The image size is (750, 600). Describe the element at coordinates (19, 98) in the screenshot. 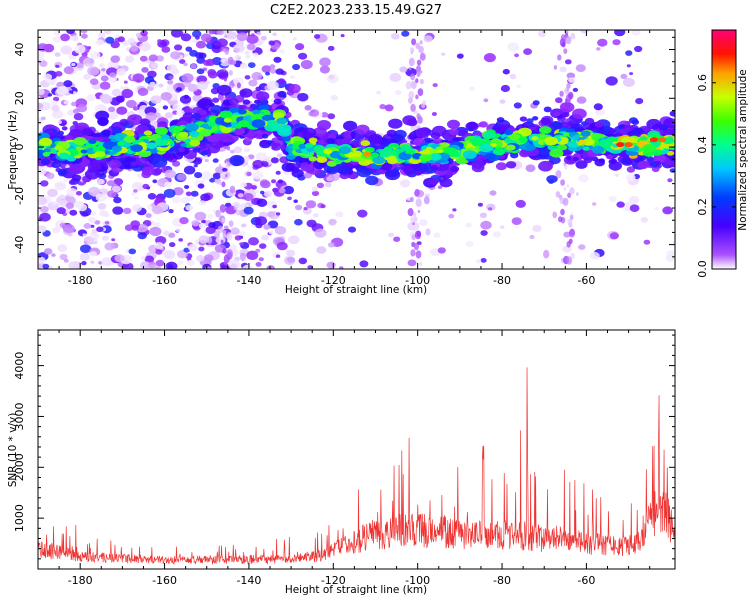

I see `y-tick-label: 20` at that location.